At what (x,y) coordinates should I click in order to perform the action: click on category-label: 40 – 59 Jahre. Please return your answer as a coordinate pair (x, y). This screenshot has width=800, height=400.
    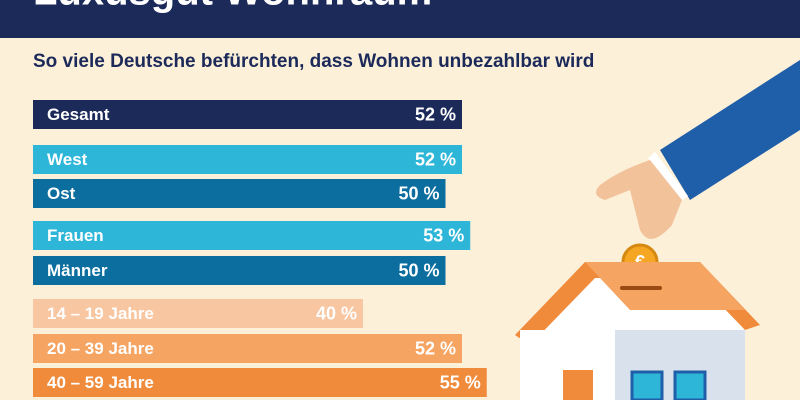
    Looking at the image, I should click on (100, 382).